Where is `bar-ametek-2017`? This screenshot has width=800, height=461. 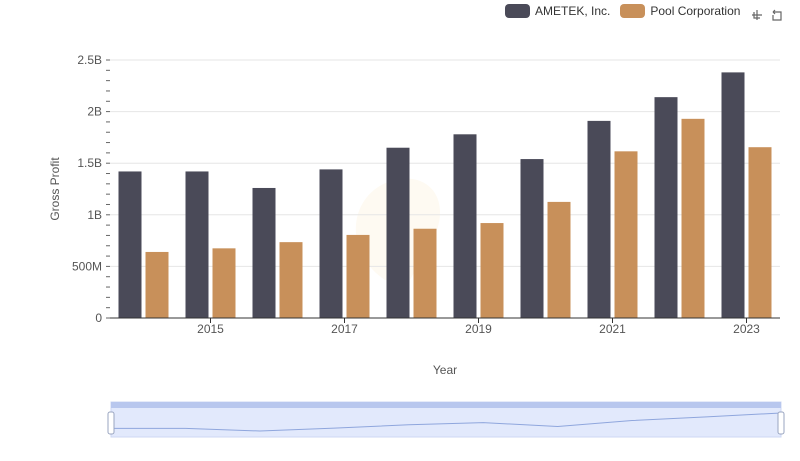
bar-ametek-2017 is located at coordinates (331, 243).